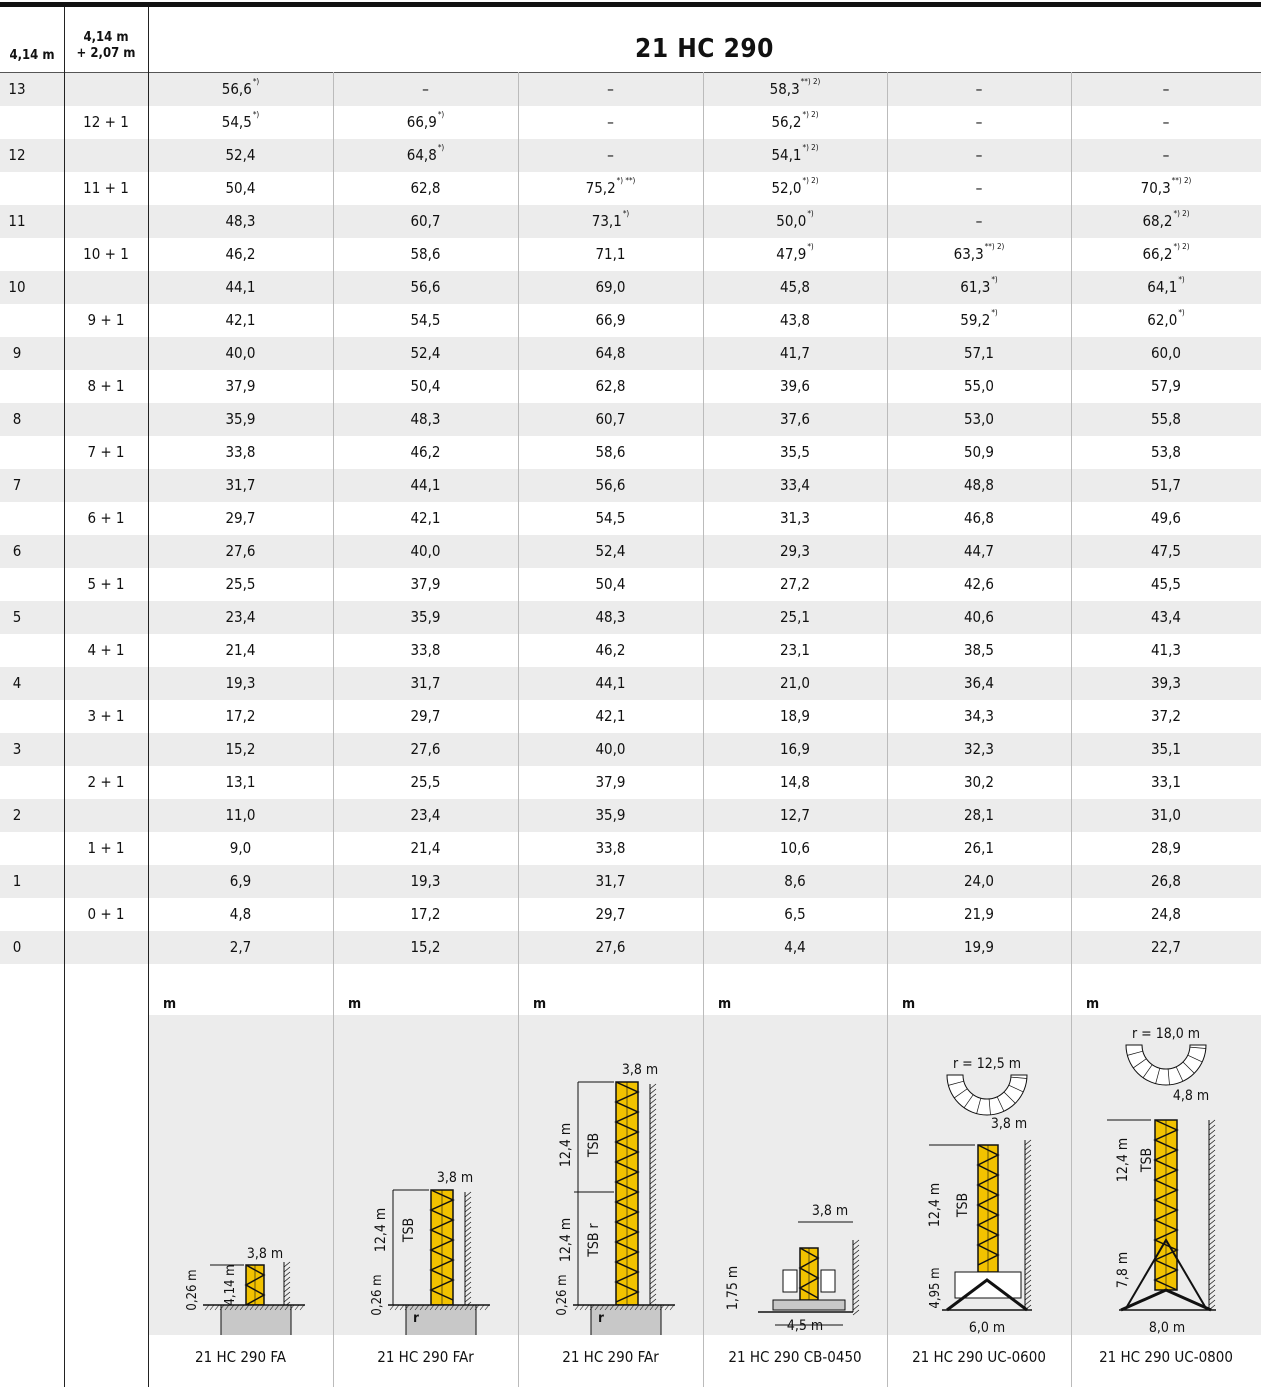 The image size is (1261, 1387). I want to click on header-col-a: 4,14 m, so click(32, 55).